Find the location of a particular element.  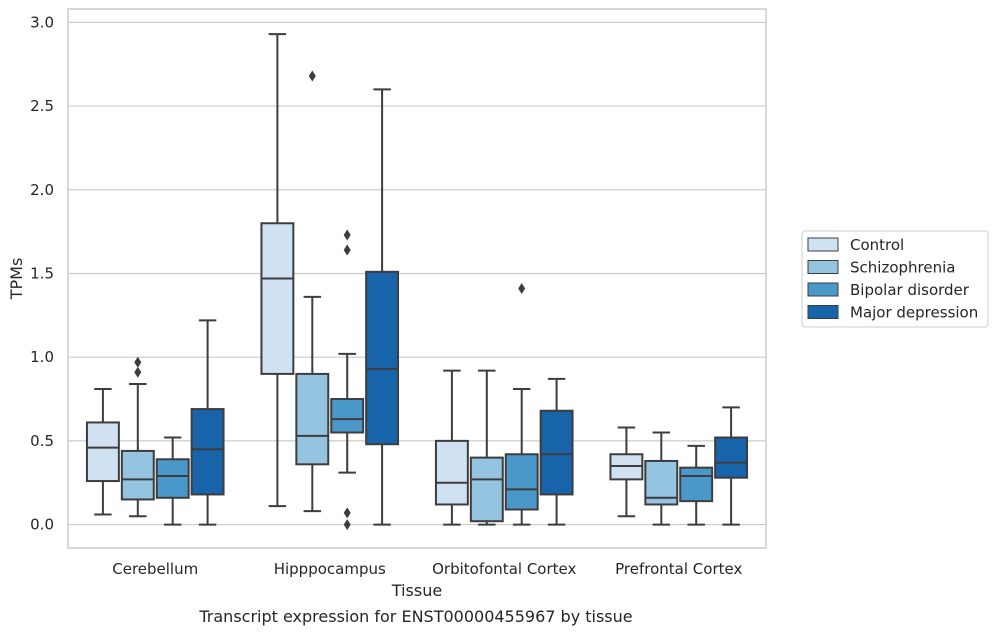

x-tick-label: Hipppocampus is located at coordinates (330, 569).